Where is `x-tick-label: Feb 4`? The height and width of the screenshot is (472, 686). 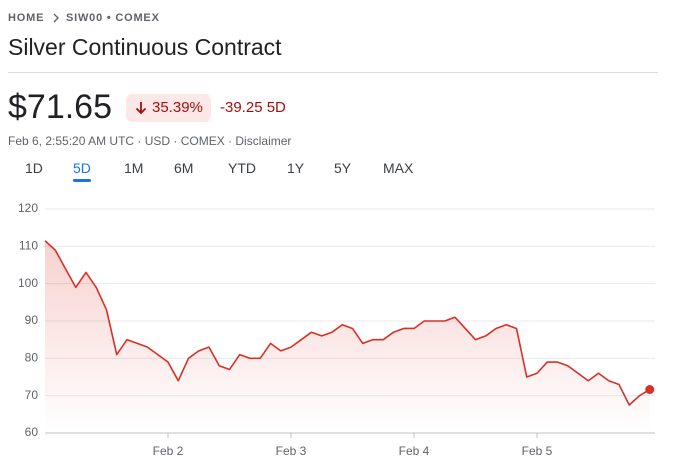
x-tick-label: Feb 4 is located at coordinates (414, 451).